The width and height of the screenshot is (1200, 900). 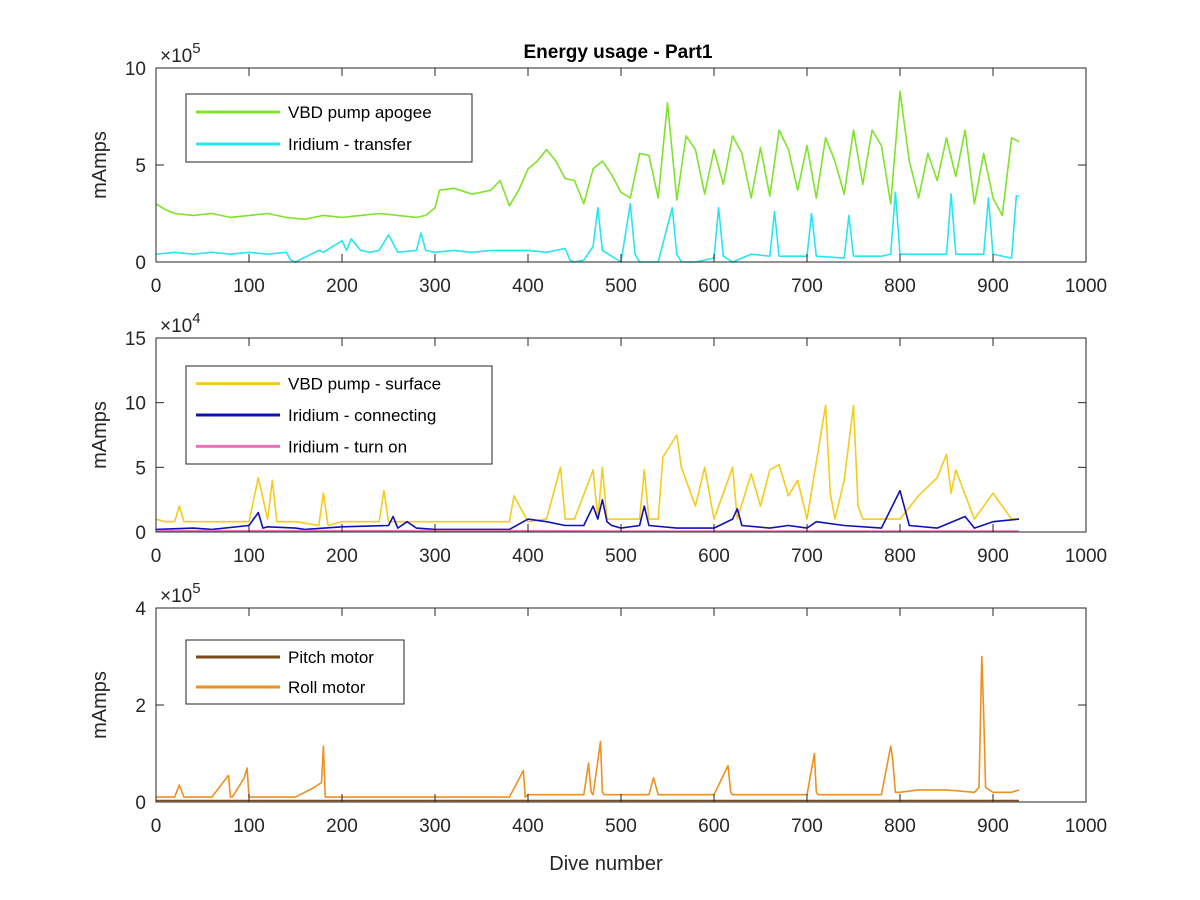 What do you see at coordinates (135, 339) in the screenshot?
I see `y-tick-label: 15` at bounding box center [135, 339].